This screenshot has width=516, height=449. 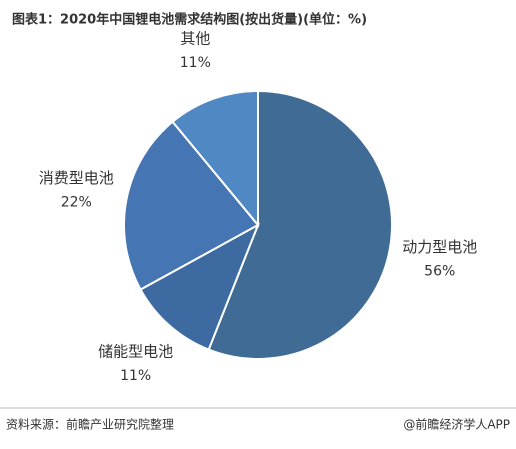 I want to click on slice-label: 消费型电池, so click(x=76, y=178).